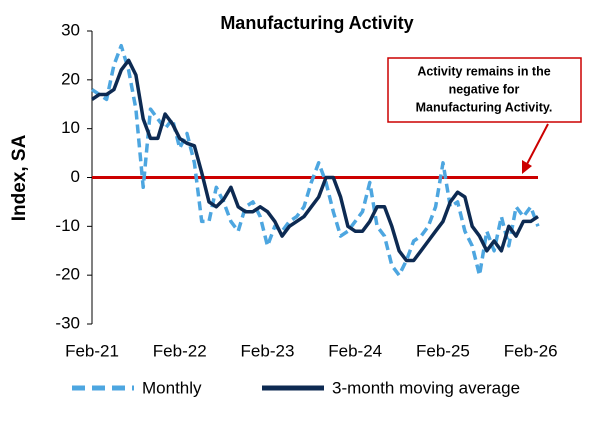 This screenshot has height=427, width=598. I want to click on legend-label: Monthly, so click(172, 387).